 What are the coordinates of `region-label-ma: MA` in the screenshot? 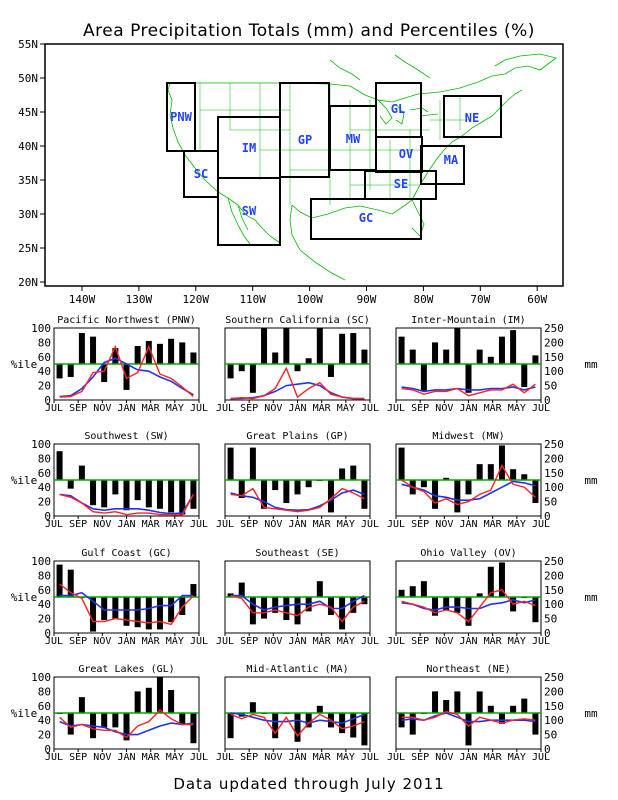 It's located at (451, 160).